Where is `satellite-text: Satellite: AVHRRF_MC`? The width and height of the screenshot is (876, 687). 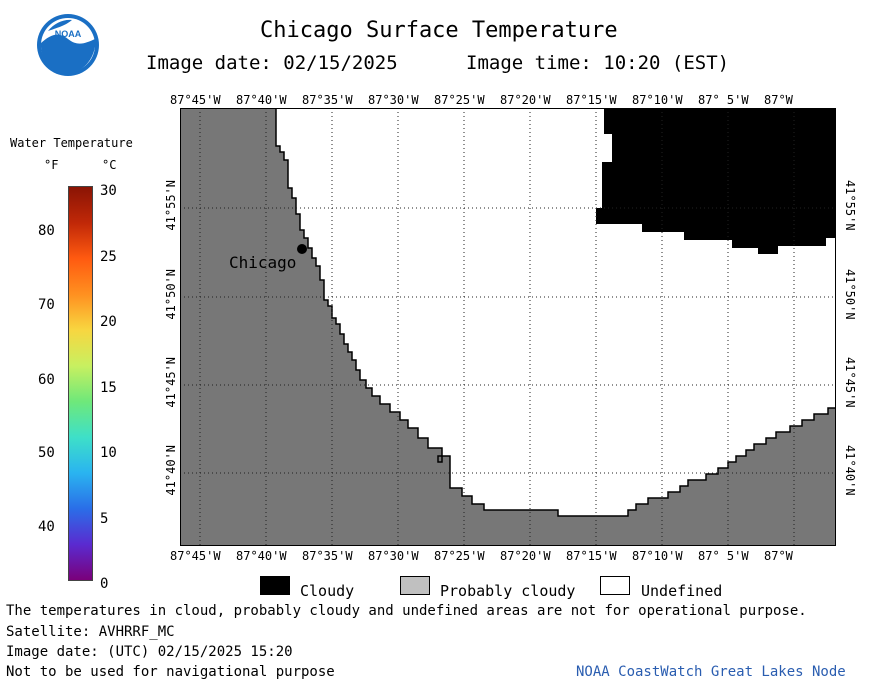
satellite-text: Satellite: AVHRRF_MC is located at coordinates (90, 632).